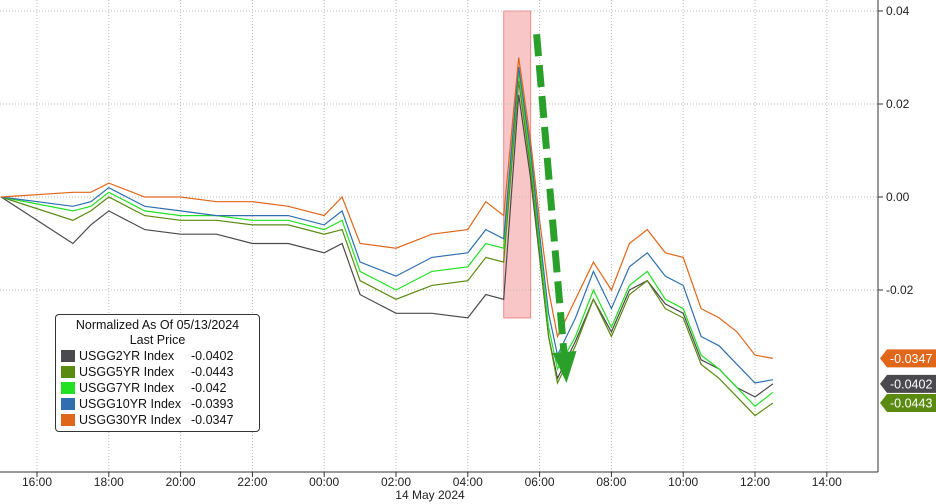  What do you see at coordinates (898, 197) in the screenshot?
I see `y-tick-label: 0.00` at bounding box center [898, 197].